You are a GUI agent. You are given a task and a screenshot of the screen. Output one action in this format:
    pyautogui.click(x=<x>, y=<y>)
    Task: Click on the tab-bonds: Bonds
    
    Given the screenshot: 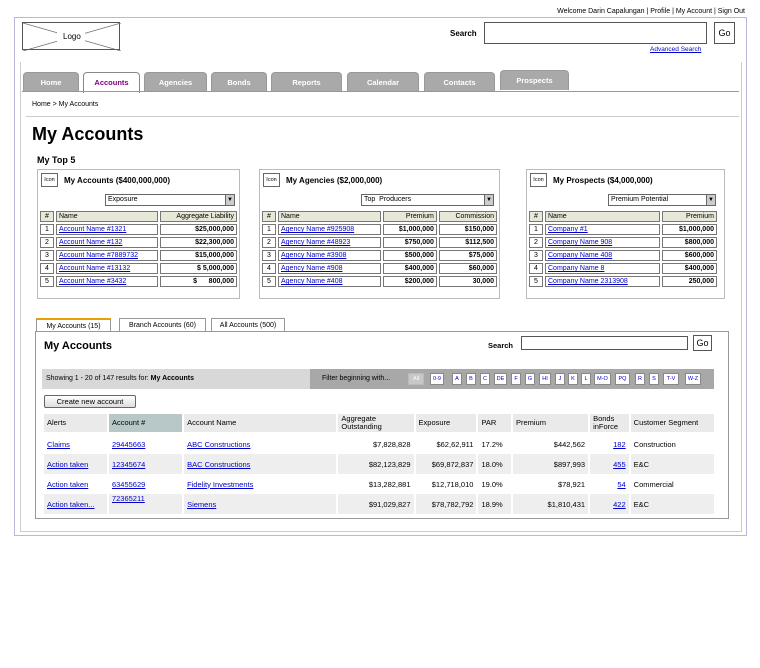 What is the action you would take?
    pyautogui.click(x=239, y=82)
    